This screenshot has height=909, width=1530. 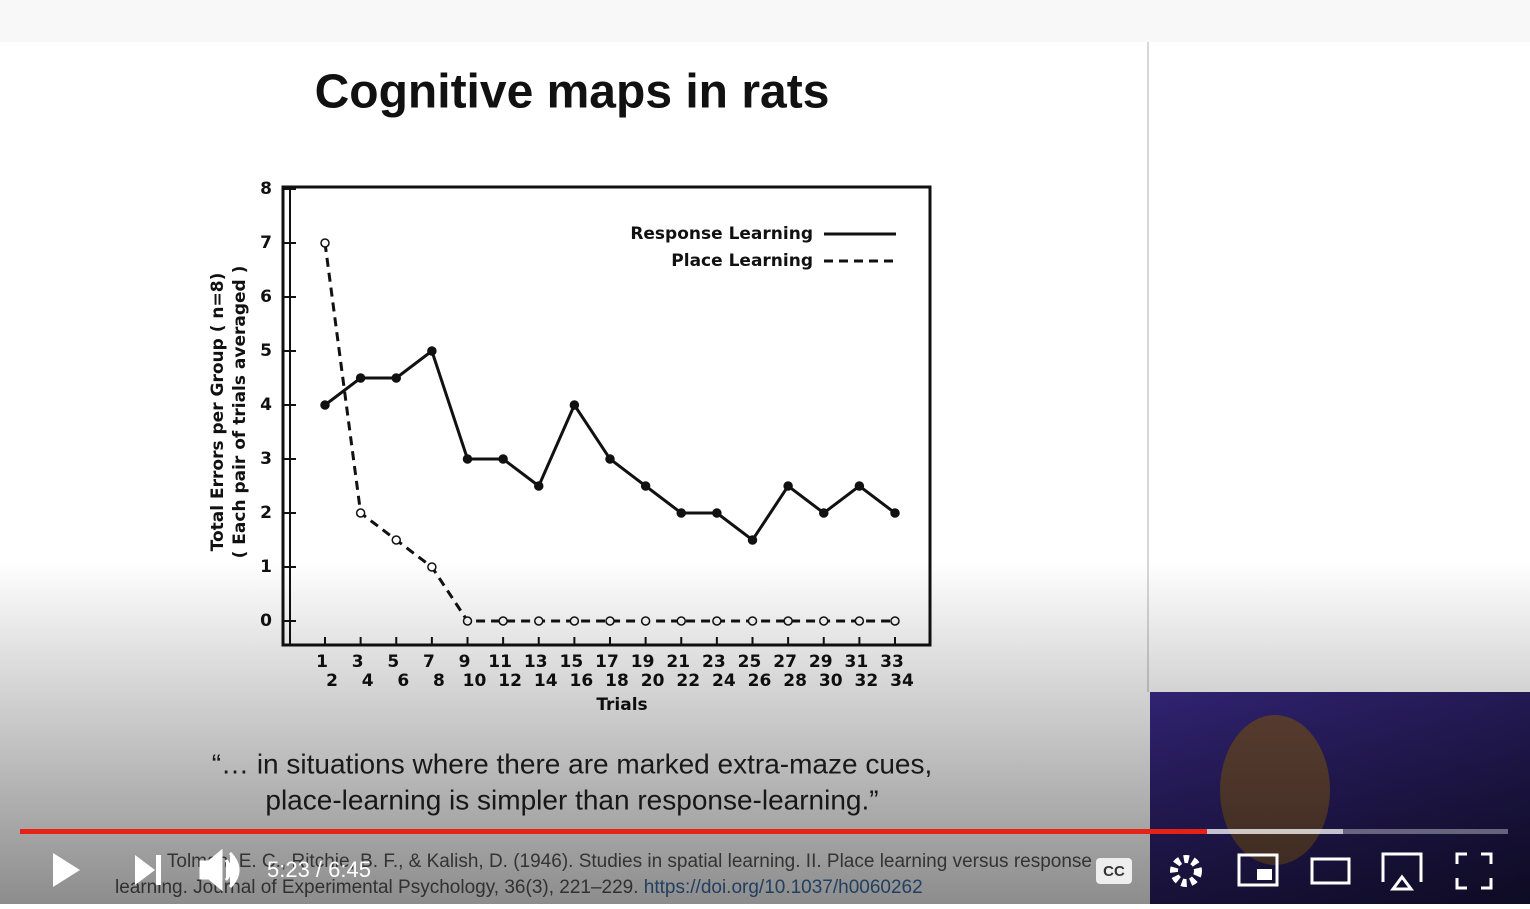 What do you see at coordinates (1474, 871) in the screenshot?
I see `fullscreen-button` at bounding box center [1474, 871].